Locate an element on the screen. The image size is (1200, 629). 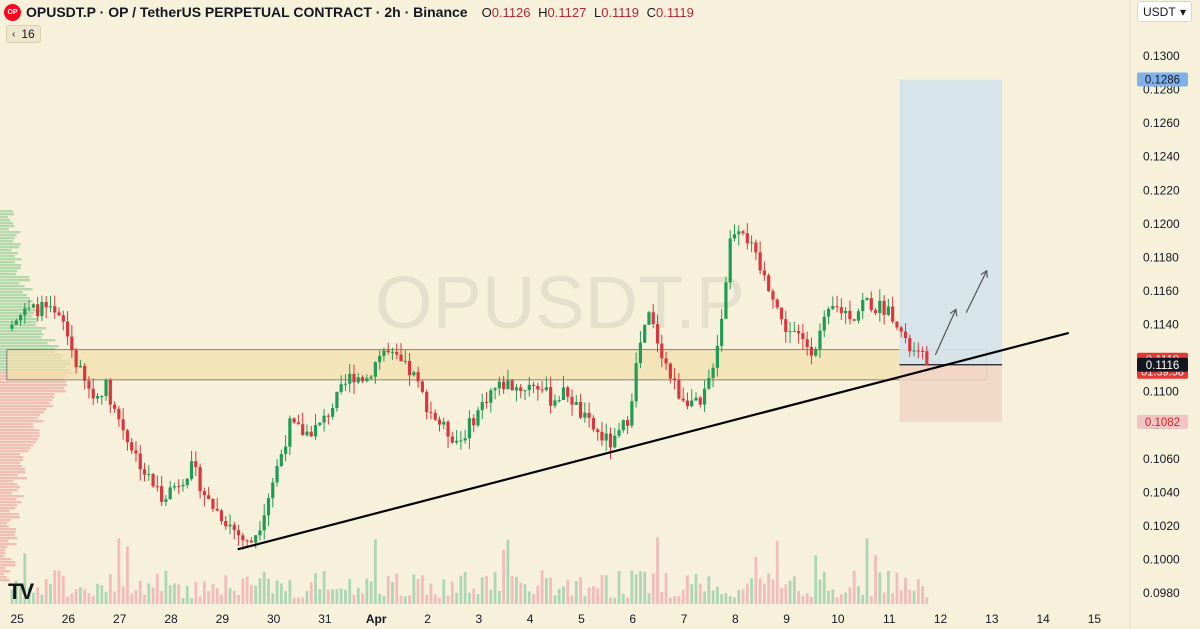
target-zone is located at coordinates (951, 222).